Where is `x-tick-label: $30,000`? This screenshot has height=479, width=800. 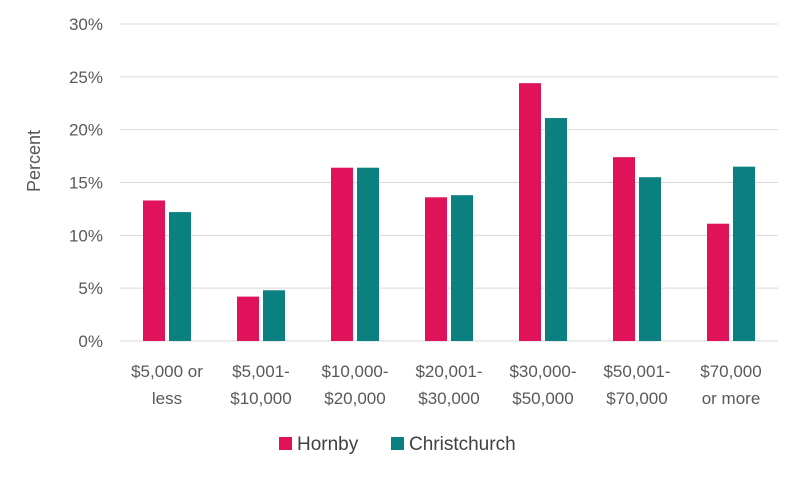
x-tick-label: $30,000 is located at coordinates (448, 398).